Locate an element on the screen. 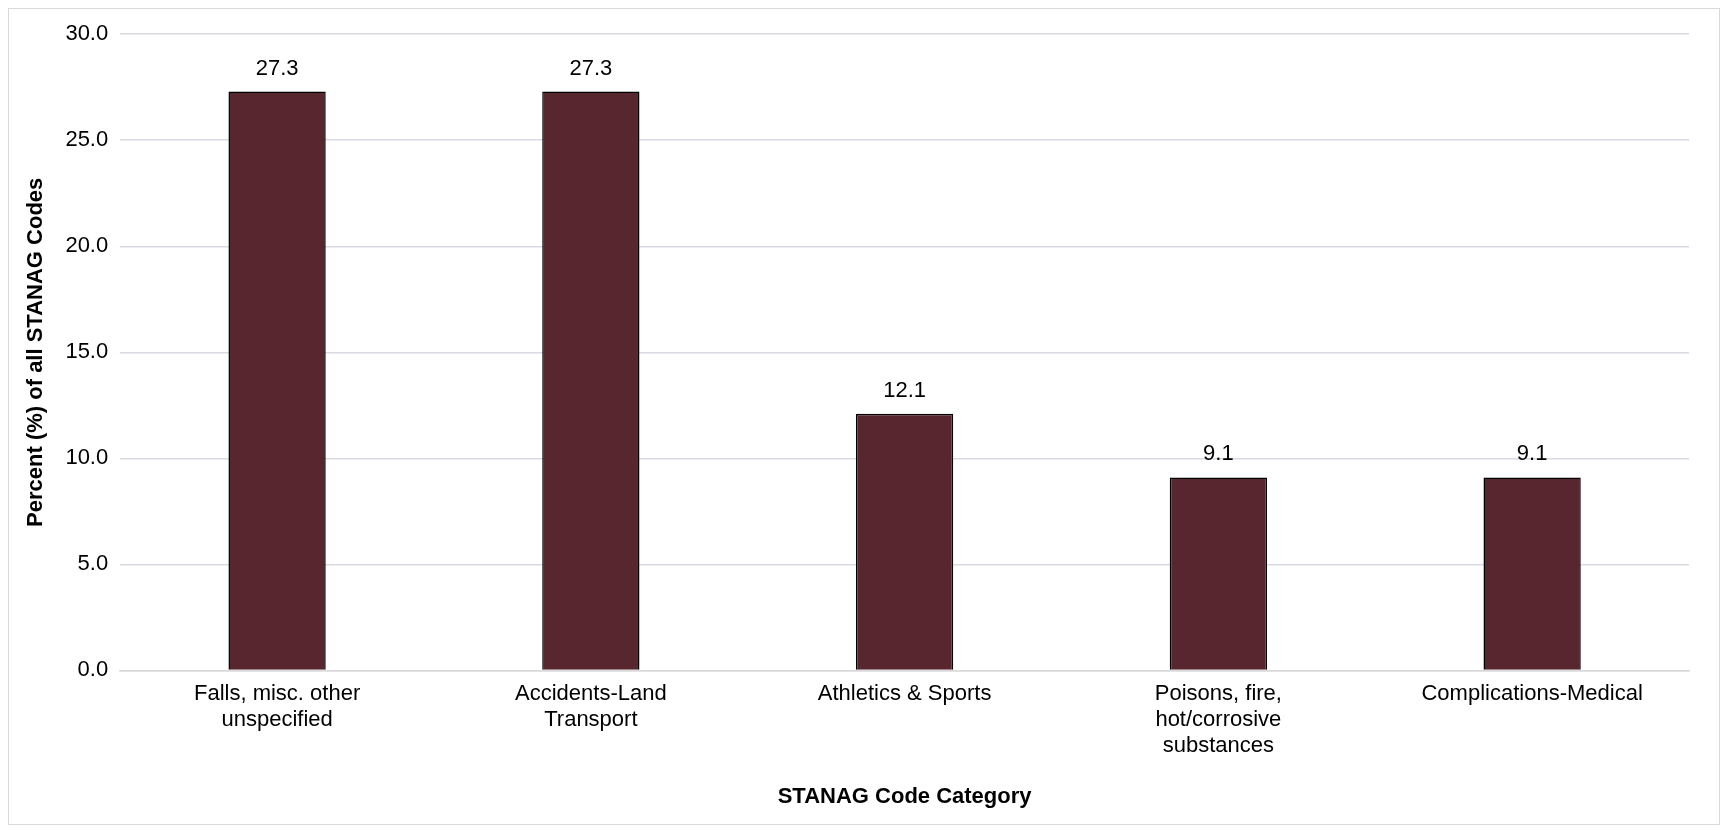 The width and height of the screenshot is (1730, 835). y-tick-label: 25.0 is located at coordinates (87, 139).